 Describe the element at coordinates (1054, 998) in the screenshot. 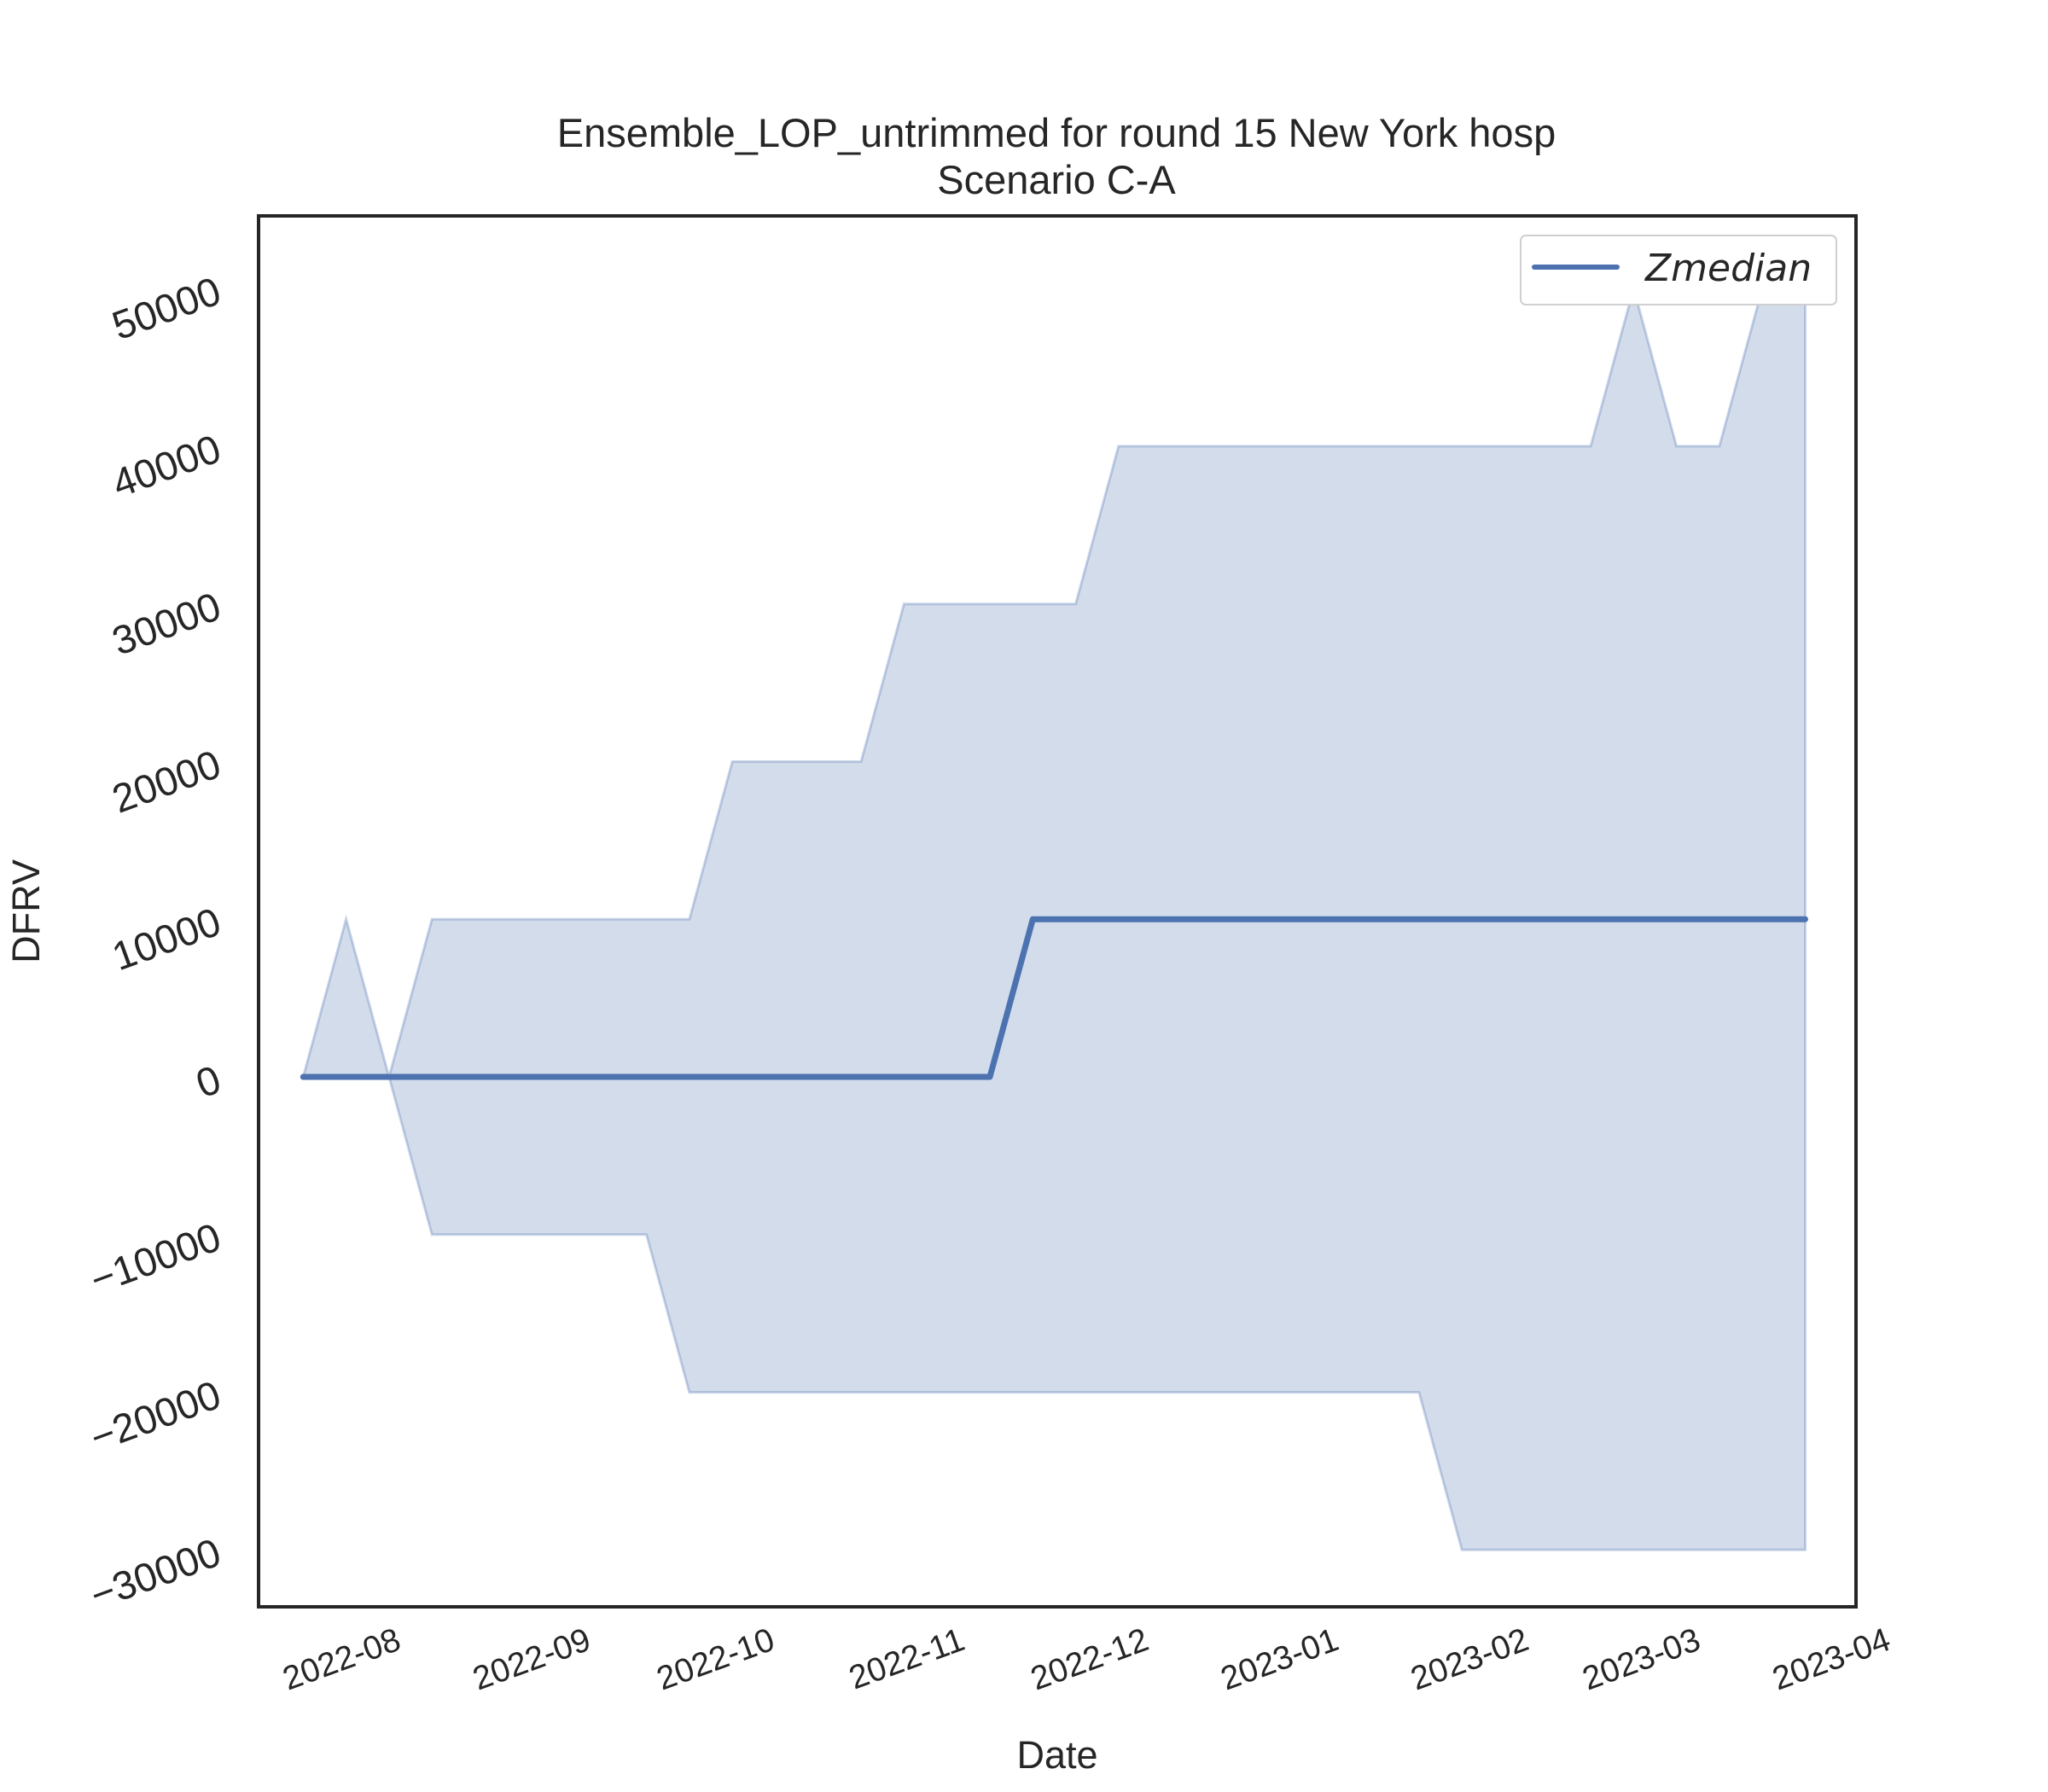

I see `series-line-zmedian` at that location.